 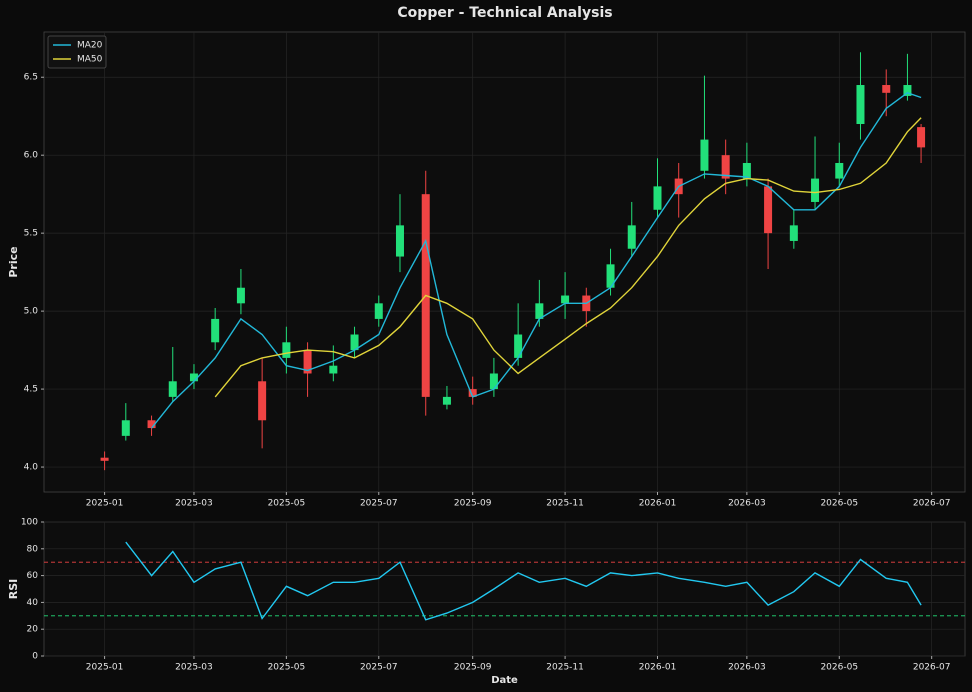 I want to click on y-tick-label: 40, so click(x=33, y=603).